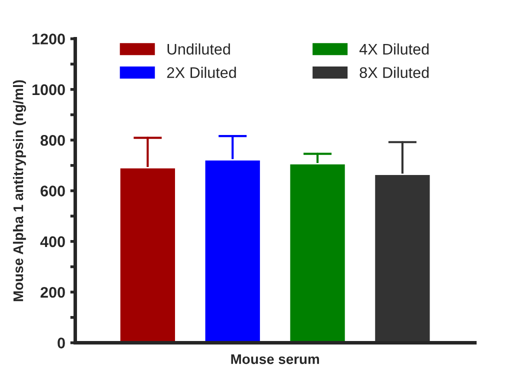  What do you see at coordinates (394, 72) in the screenshot?
I see `legend-label: 8X Diluted` at bounding box center [394, 72].